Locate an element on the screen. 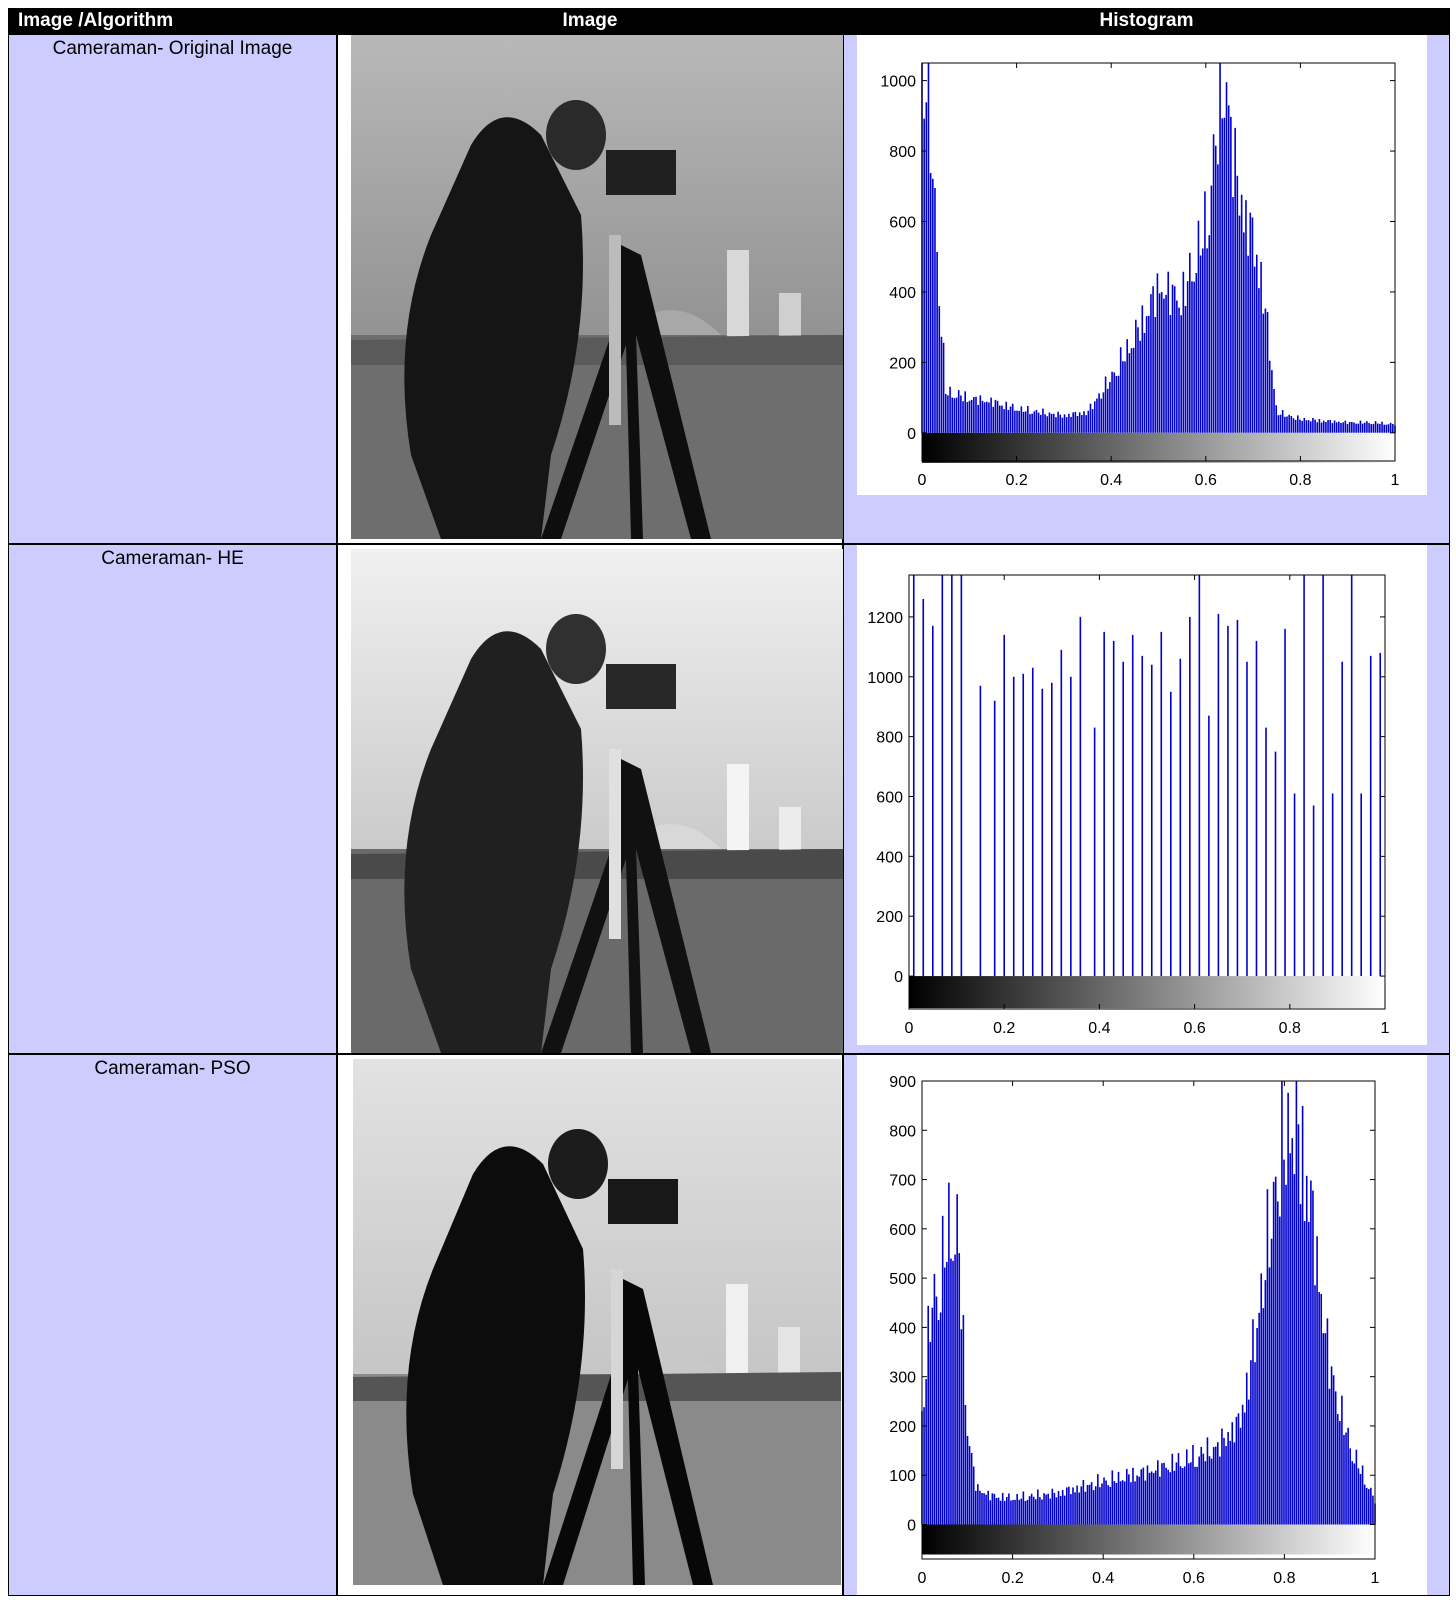 The width and height of the screenshot is (1456, 1600). x-tick-label: 0 is located at coordinates (922, 480).